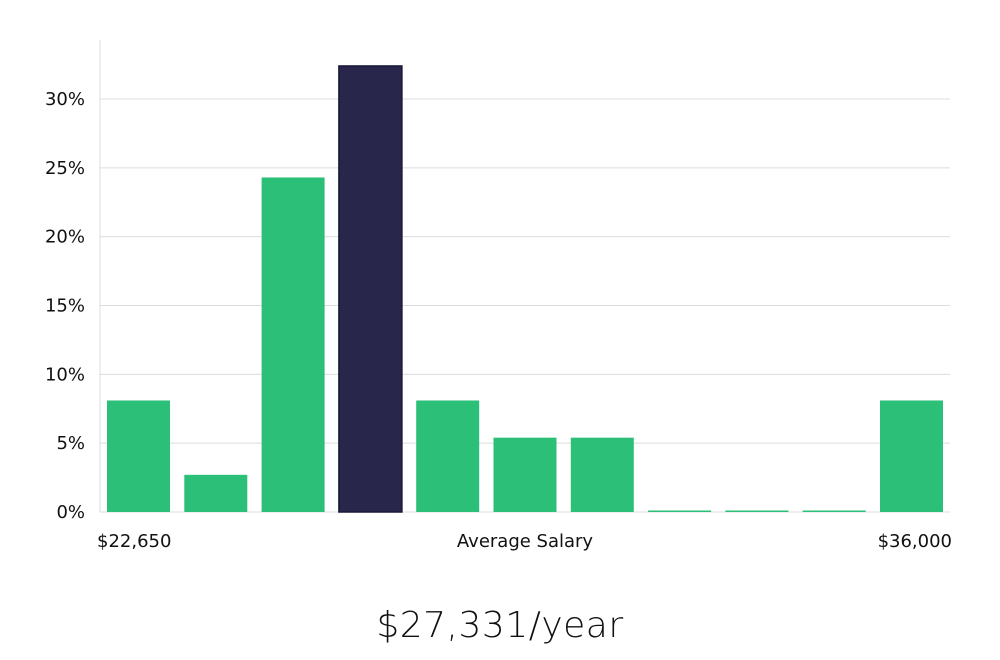 Image resolution: width=1000 pixels, height=660 pixels. Describe the element at coordinates (65, 374) in the screenshot. I see `y-tick-label: 10%` at that location.